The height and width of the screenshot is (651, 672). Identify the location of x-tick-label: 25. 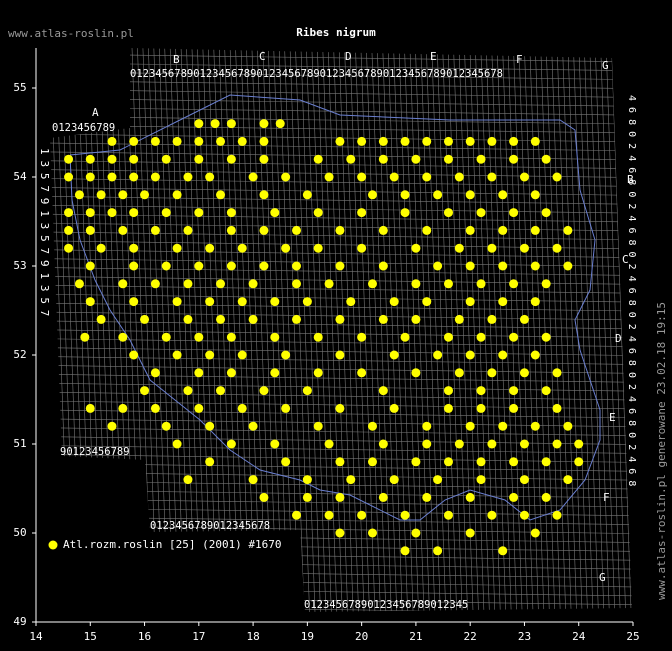
(632, 636).